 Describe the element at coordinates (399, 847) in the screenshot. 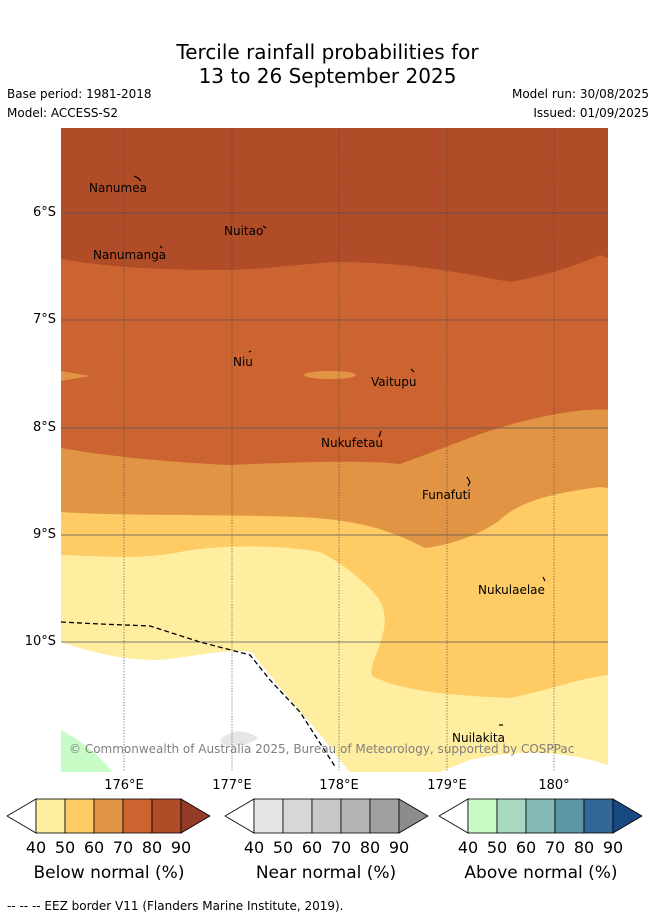

I see `near-tick: 90` at that location.